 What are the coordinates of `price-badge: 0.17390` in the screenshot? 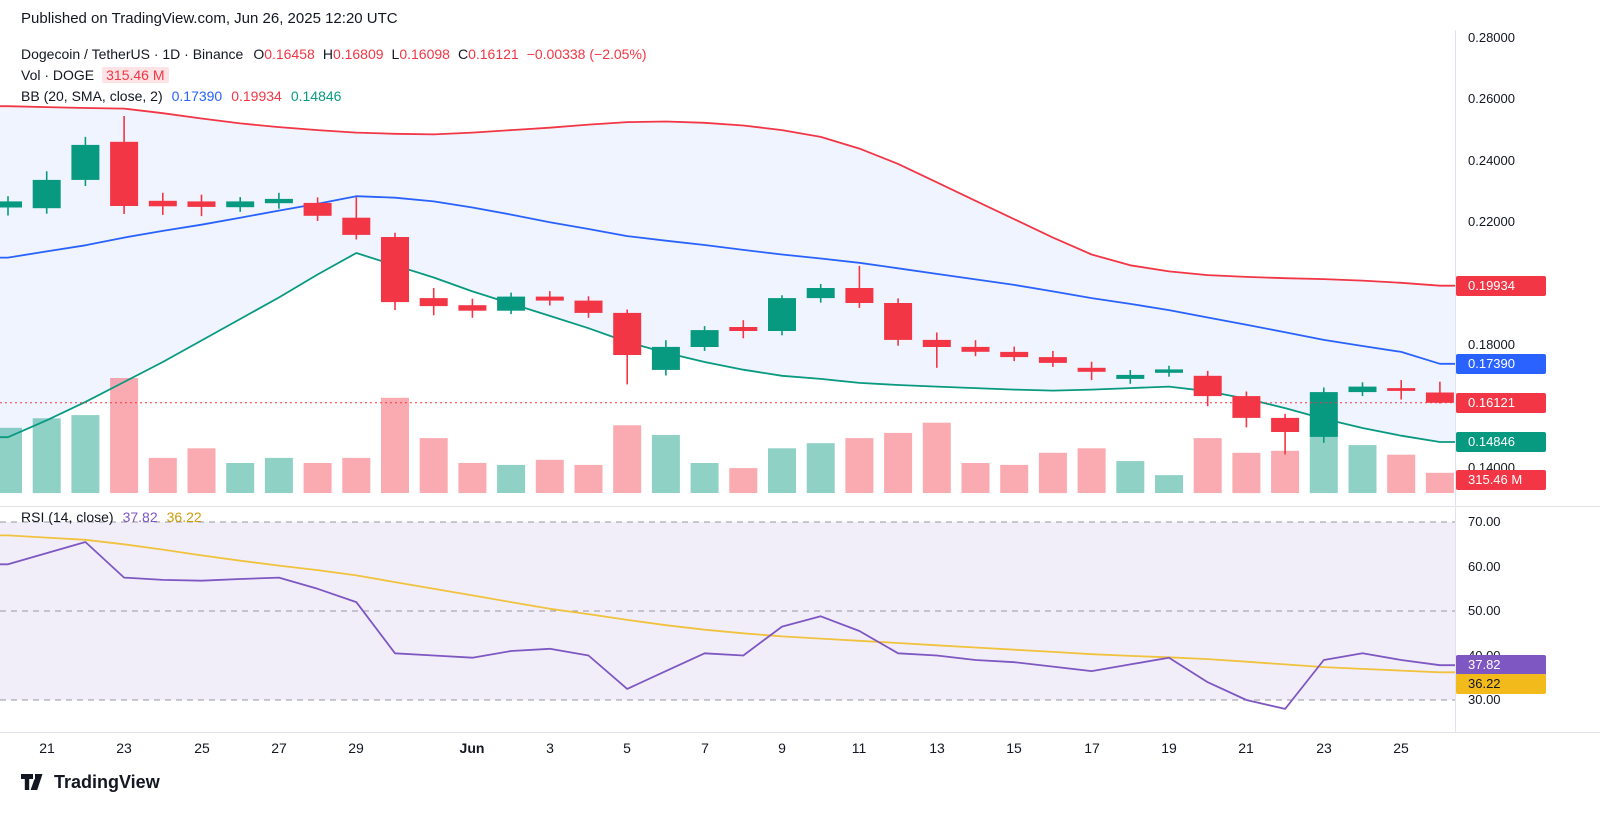 It's located at (1501, 364).